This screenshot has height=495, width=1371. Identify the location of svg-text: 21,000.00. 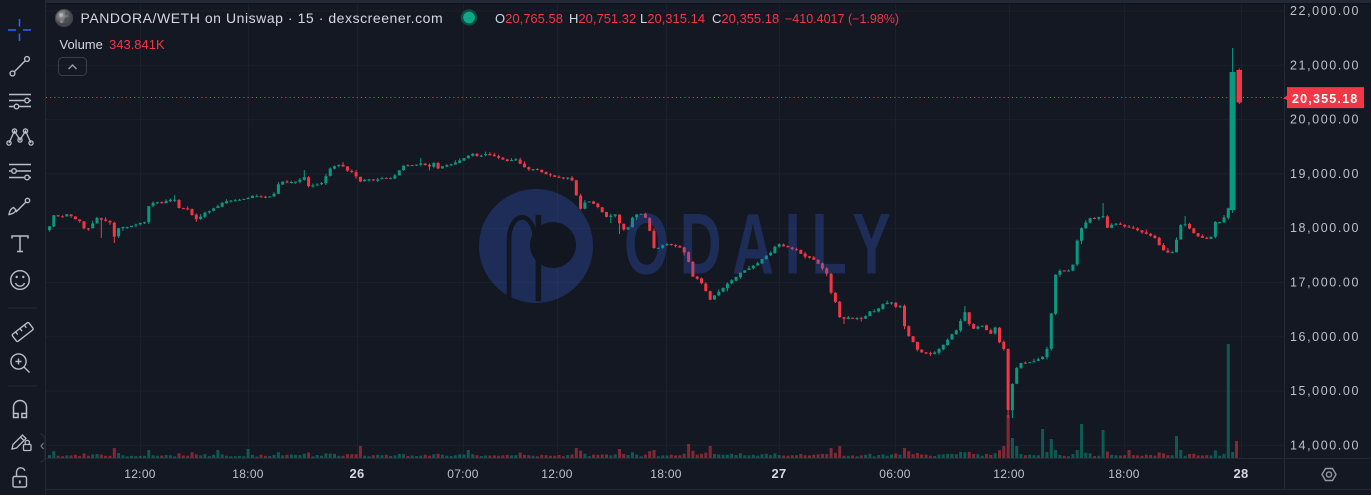
(1325, 65).